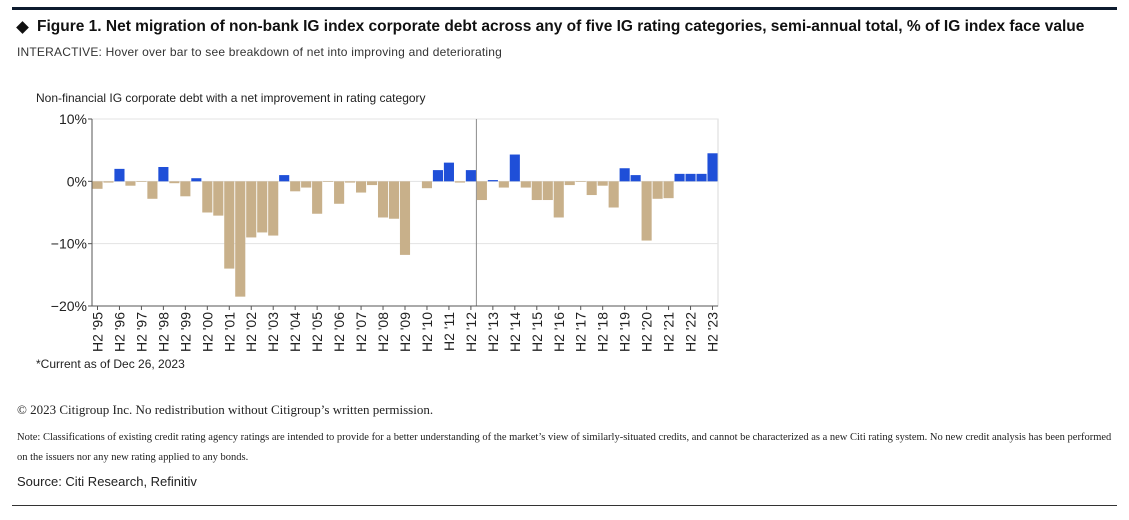  Describe the element at coordinates (701, 177) in the screenshot. I see `bar: H1 '23: 1.2%` at that location.